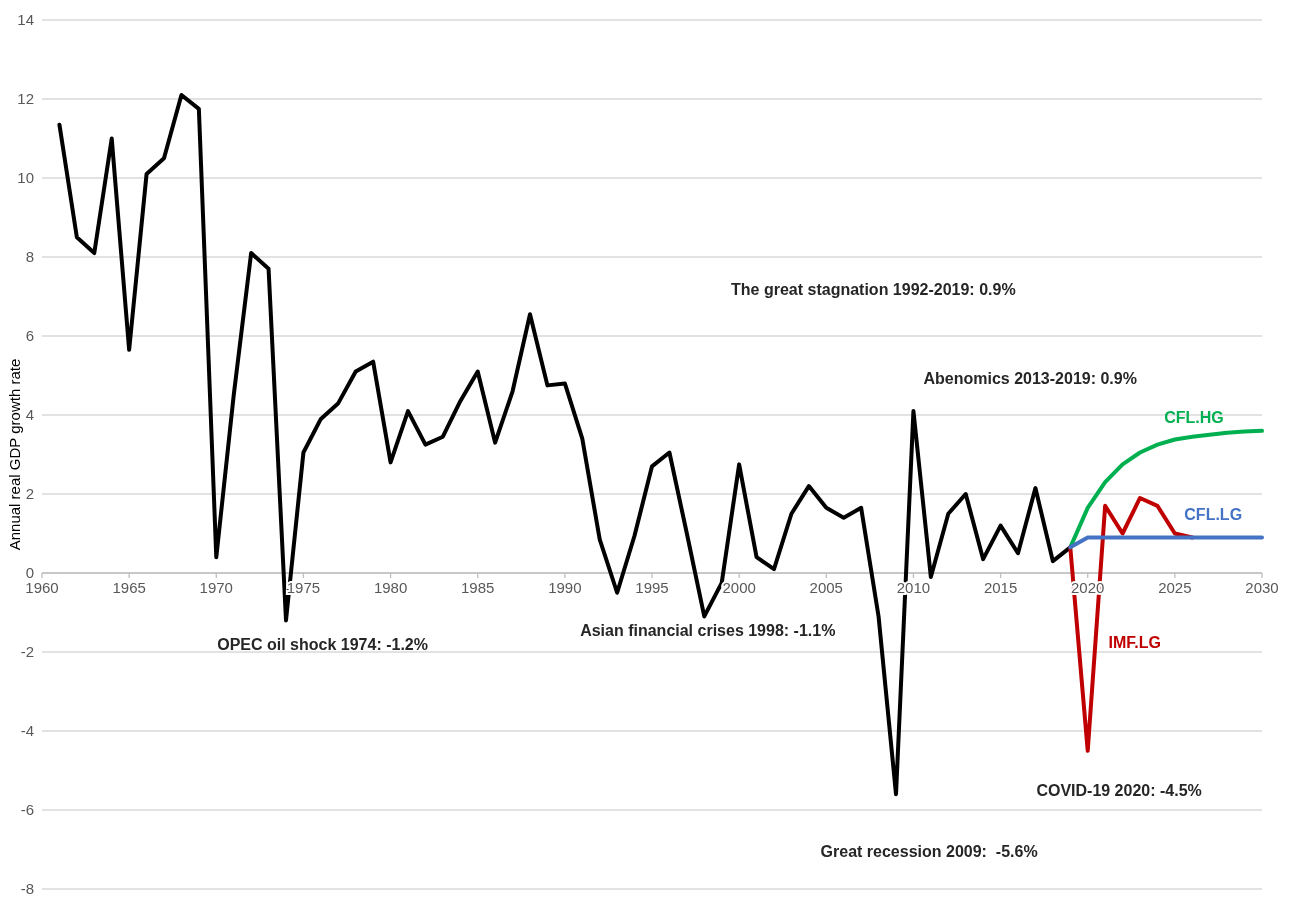 This screenshot has height=907, width=1294. What do you see at coordinates (14, 454) in the screenshot?
I see `y-axis-title: Annual real GDP growth rate` at bounding box center [14, 454].